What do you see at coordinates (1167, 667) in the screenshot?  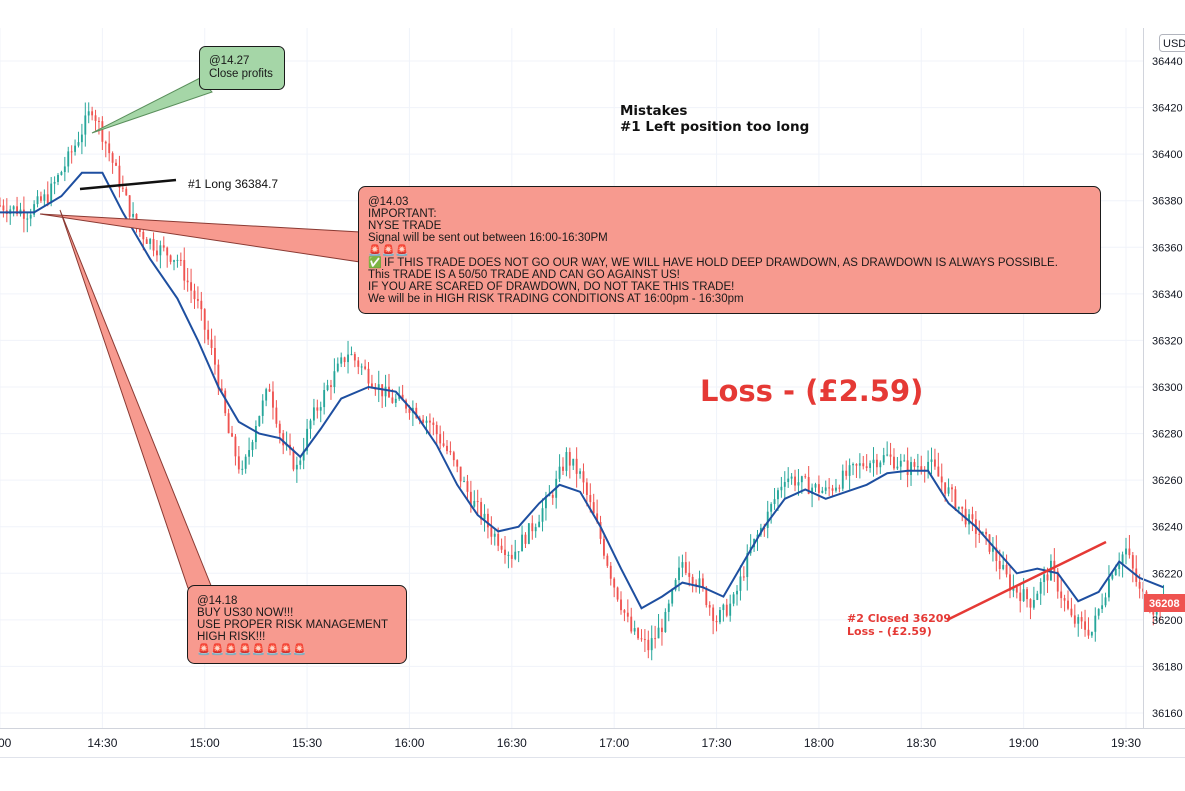 I see `price-tick-label: 36180` at bounding box center [1167, 667].